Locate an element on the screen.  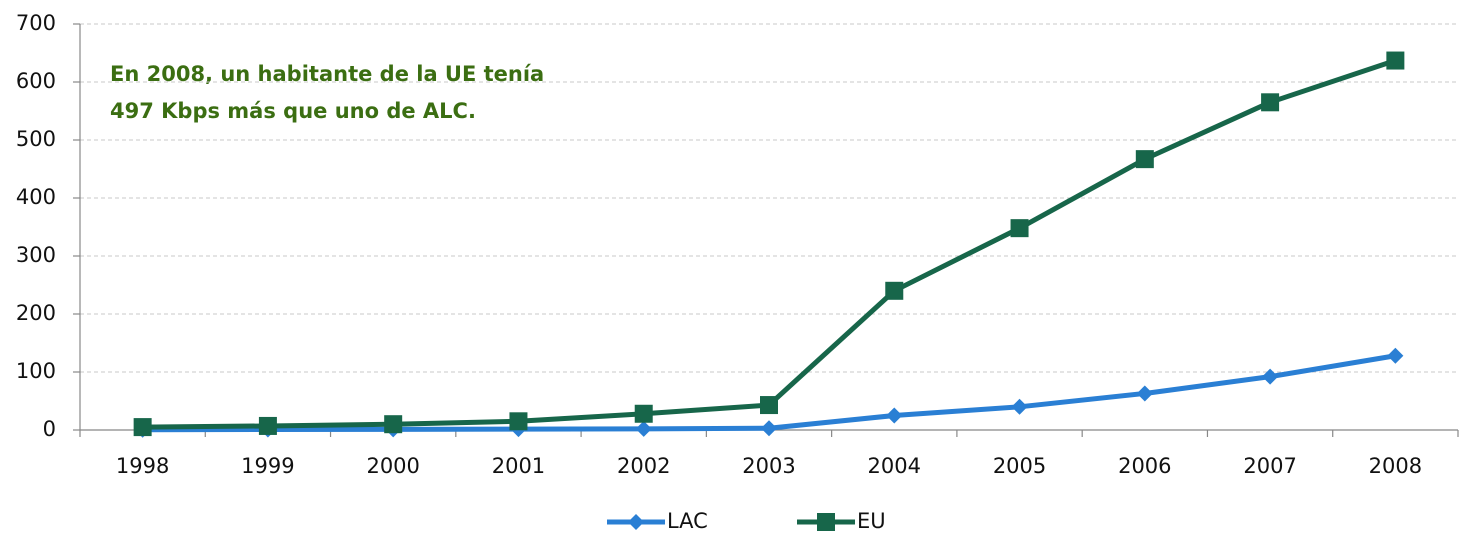
y-tick-label: 100 is located at coordinates (36, 371).